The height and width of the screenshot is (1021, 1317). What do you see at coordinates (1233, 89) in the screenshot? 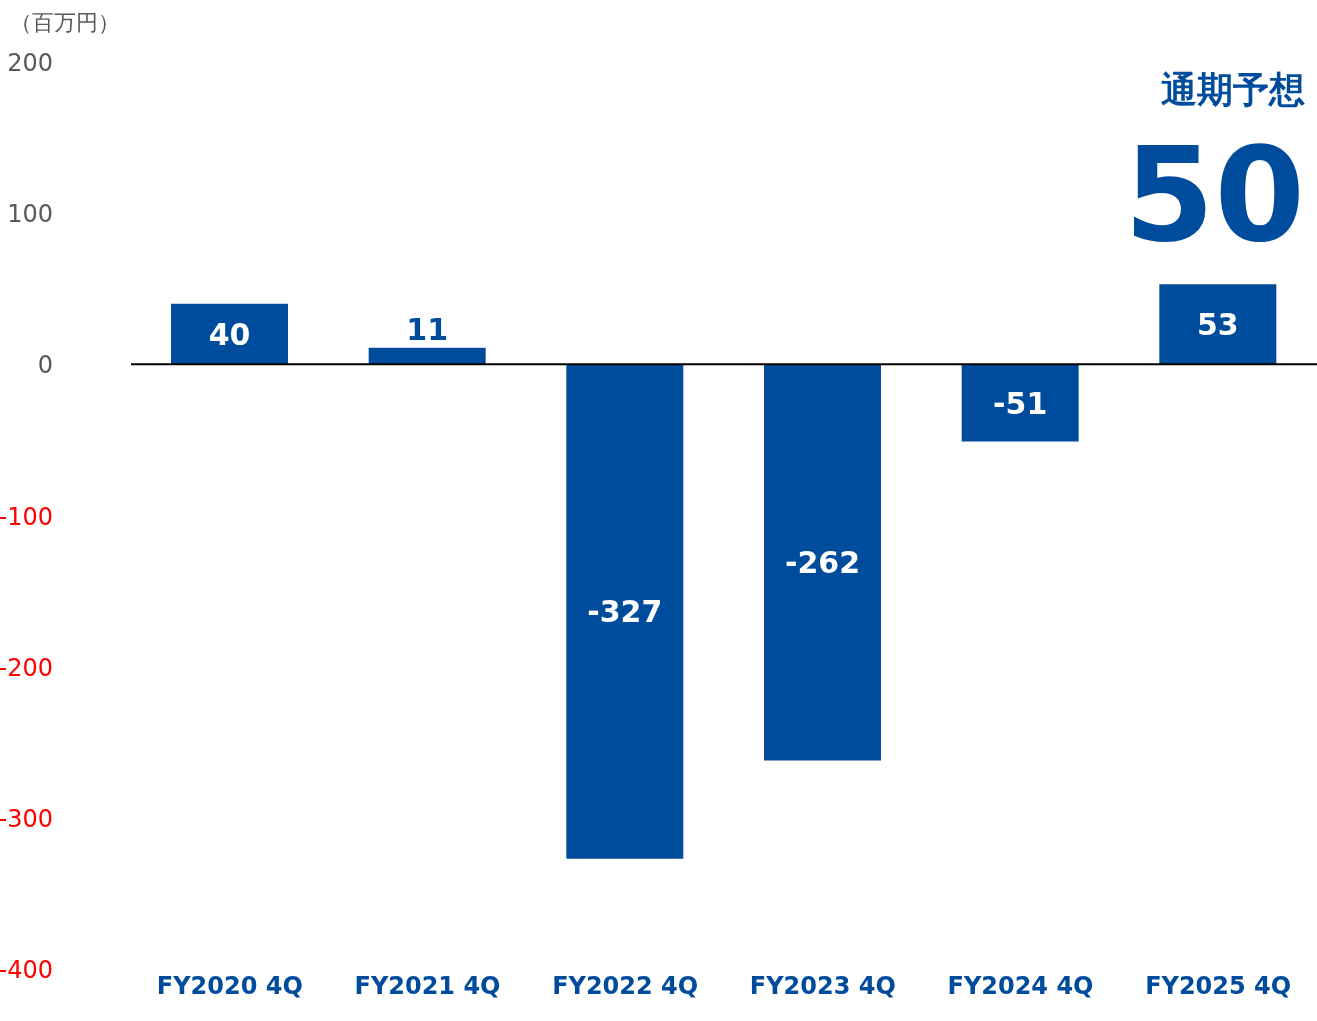
I see `annotation: 通期予想` at bounding box center [1233, 89].